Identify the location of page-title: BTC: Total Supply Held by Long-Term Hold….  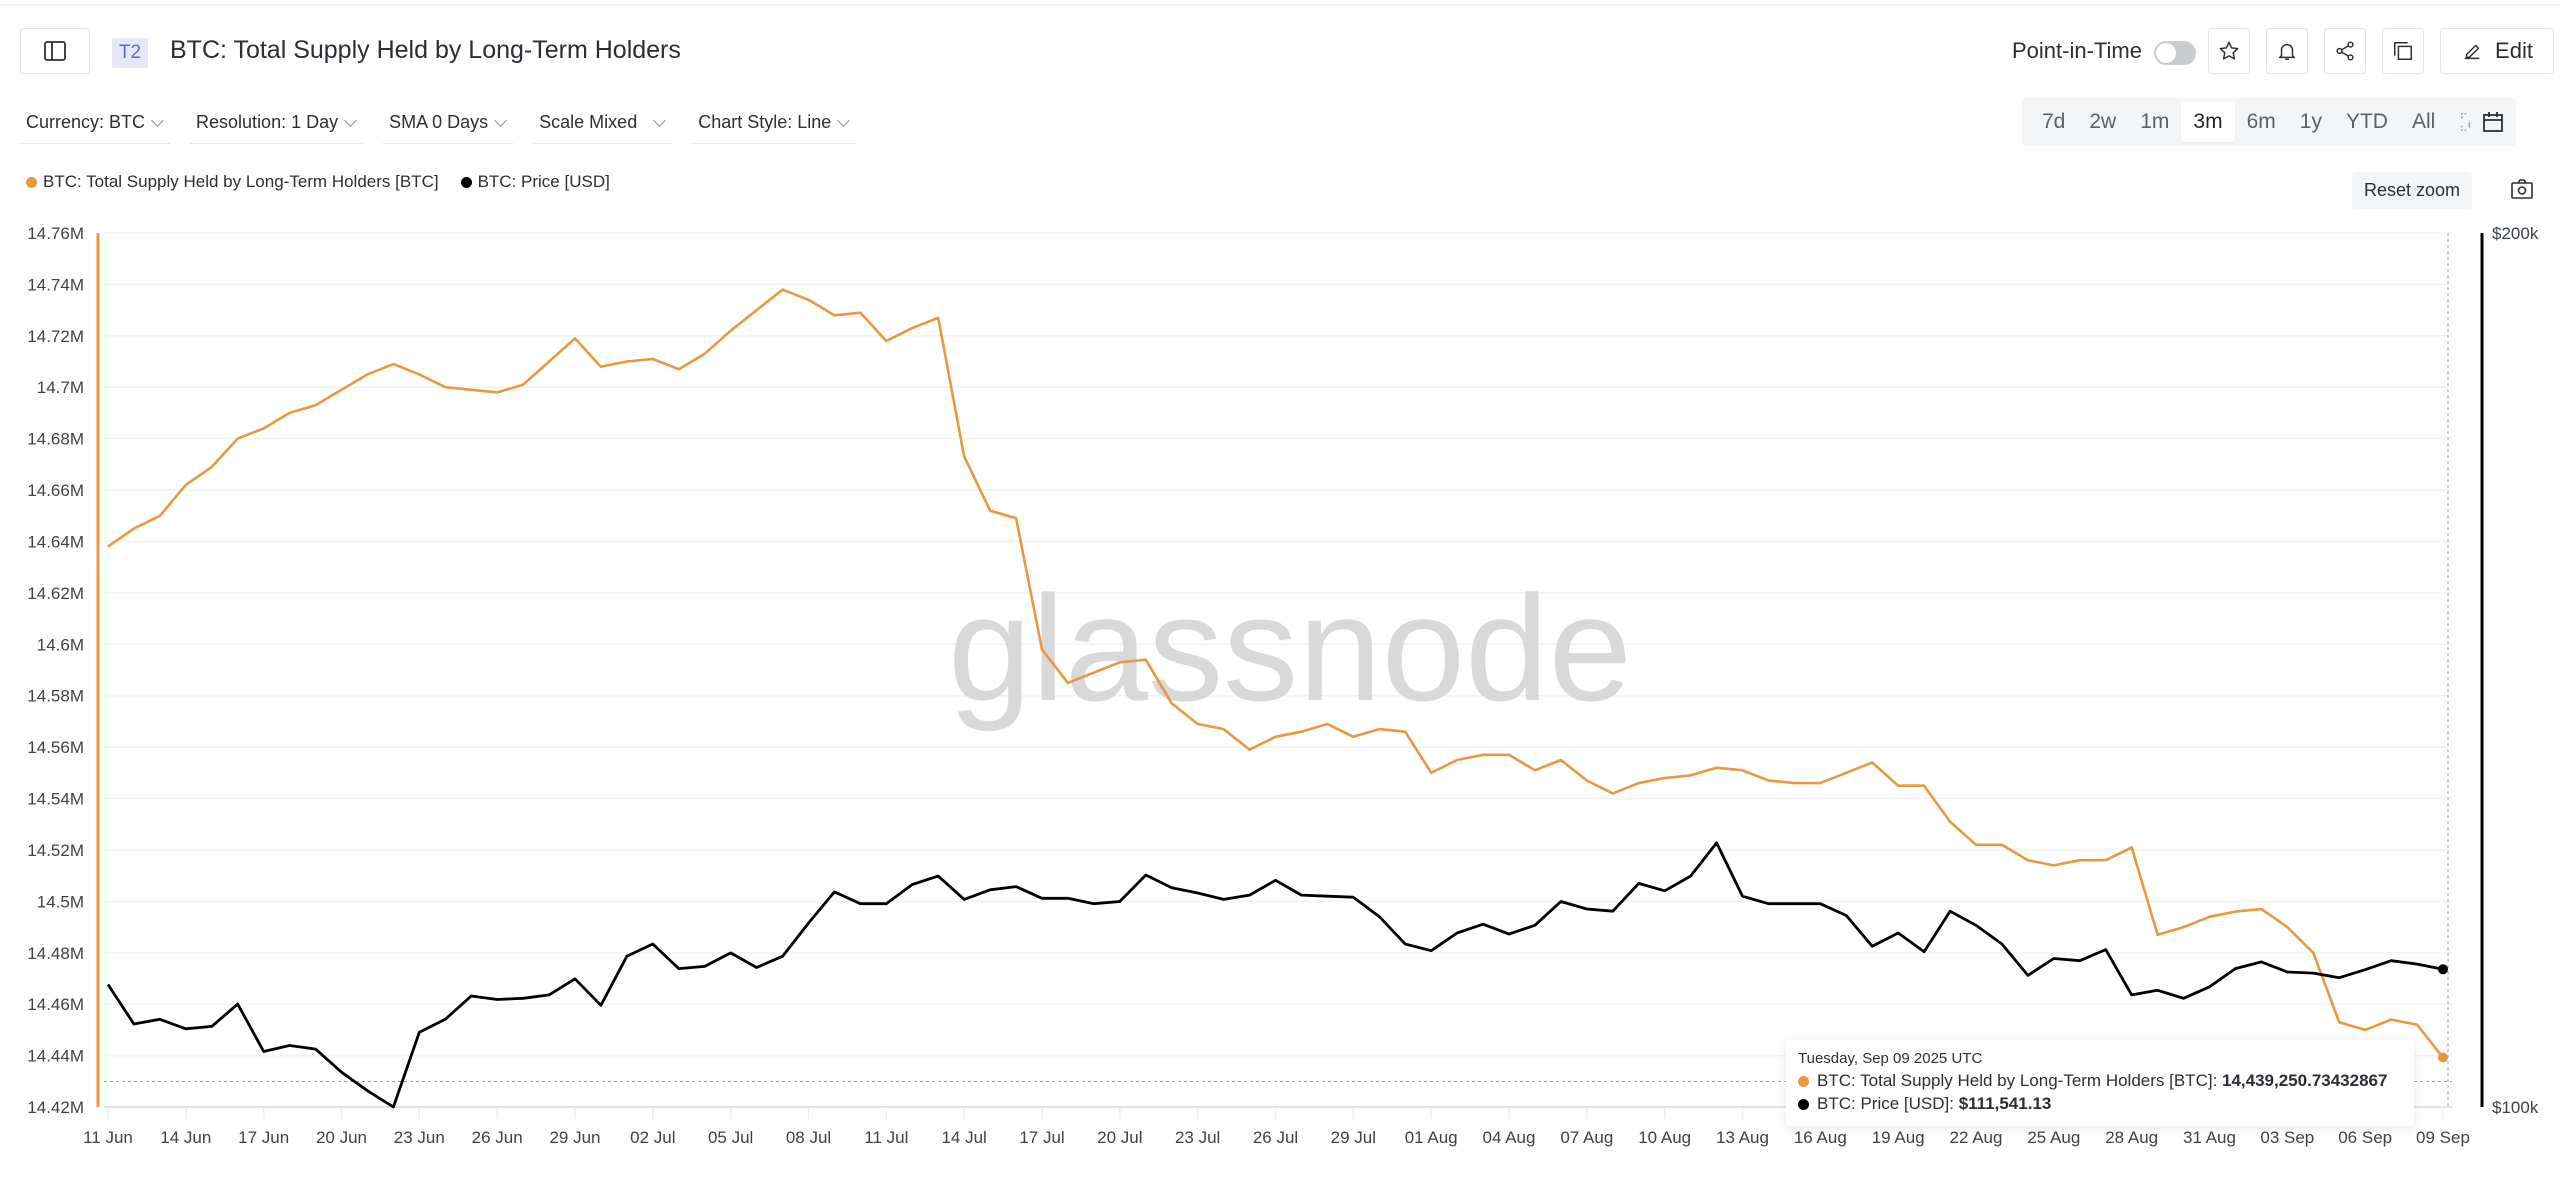
(425, 50).